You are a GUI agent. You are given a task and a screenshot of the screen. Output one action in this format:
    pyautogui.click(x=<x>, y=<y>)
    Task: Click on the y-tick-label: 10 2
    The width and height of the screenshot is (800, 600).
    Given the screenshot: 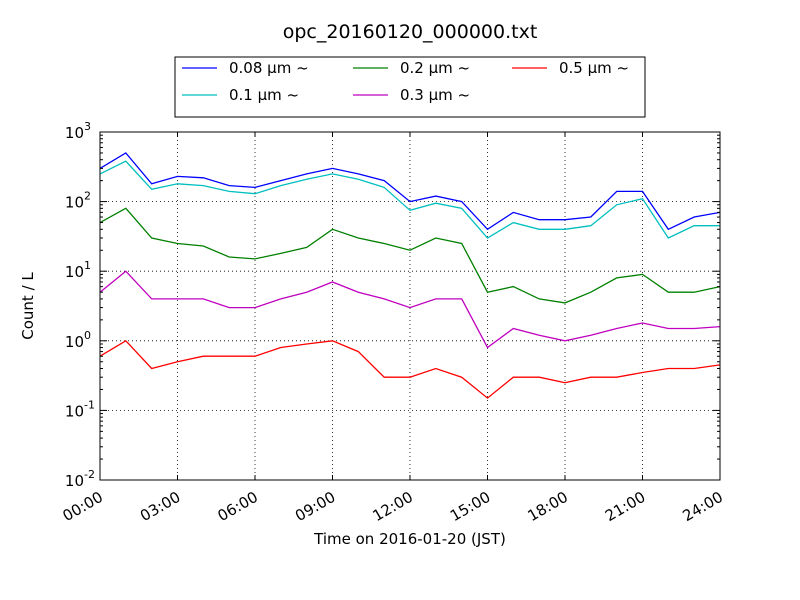 What is the action you would take?
    pyautogui.click(x=78, y=201)
    